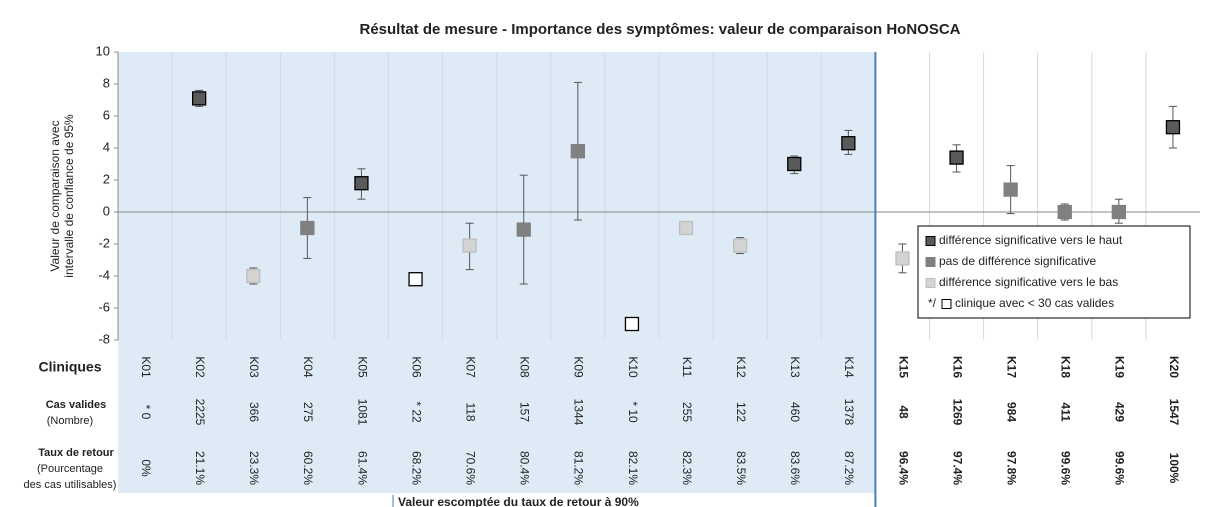 Image resolution: width=1214 pixels, height=507 pixels. I want to click on cases-cell: 460, so click(795, 412).